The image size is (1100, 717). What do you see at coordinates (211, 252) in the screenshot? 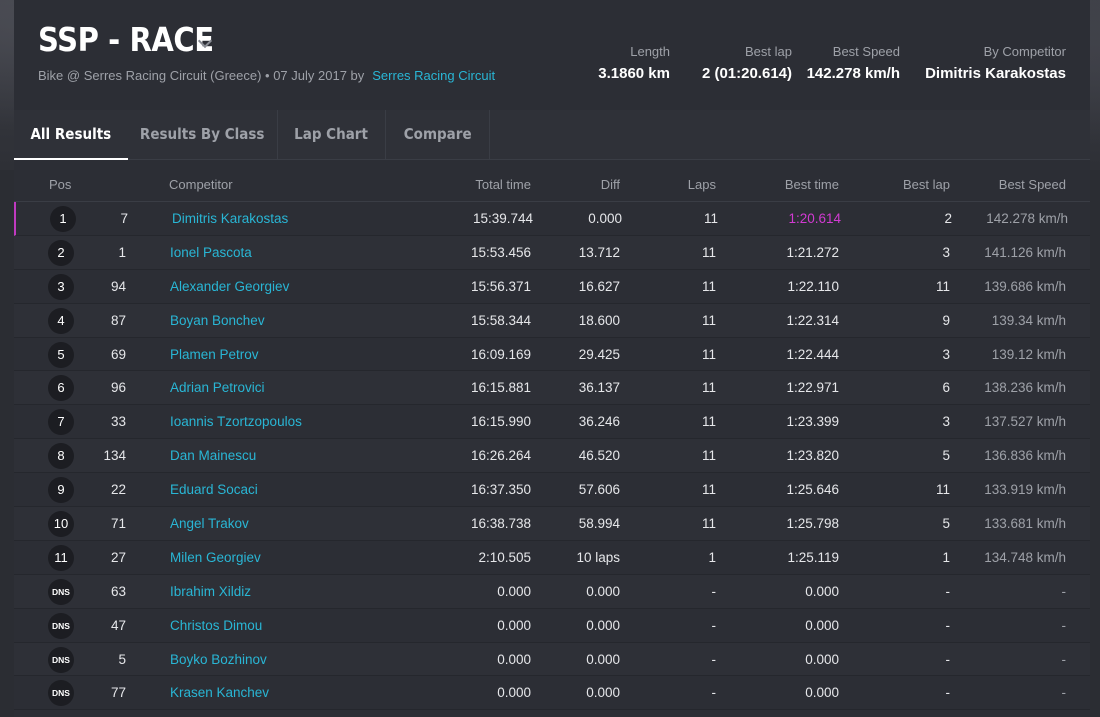
I see `competitor-link: Ionel Pascota` at bounding box center [211, 252].